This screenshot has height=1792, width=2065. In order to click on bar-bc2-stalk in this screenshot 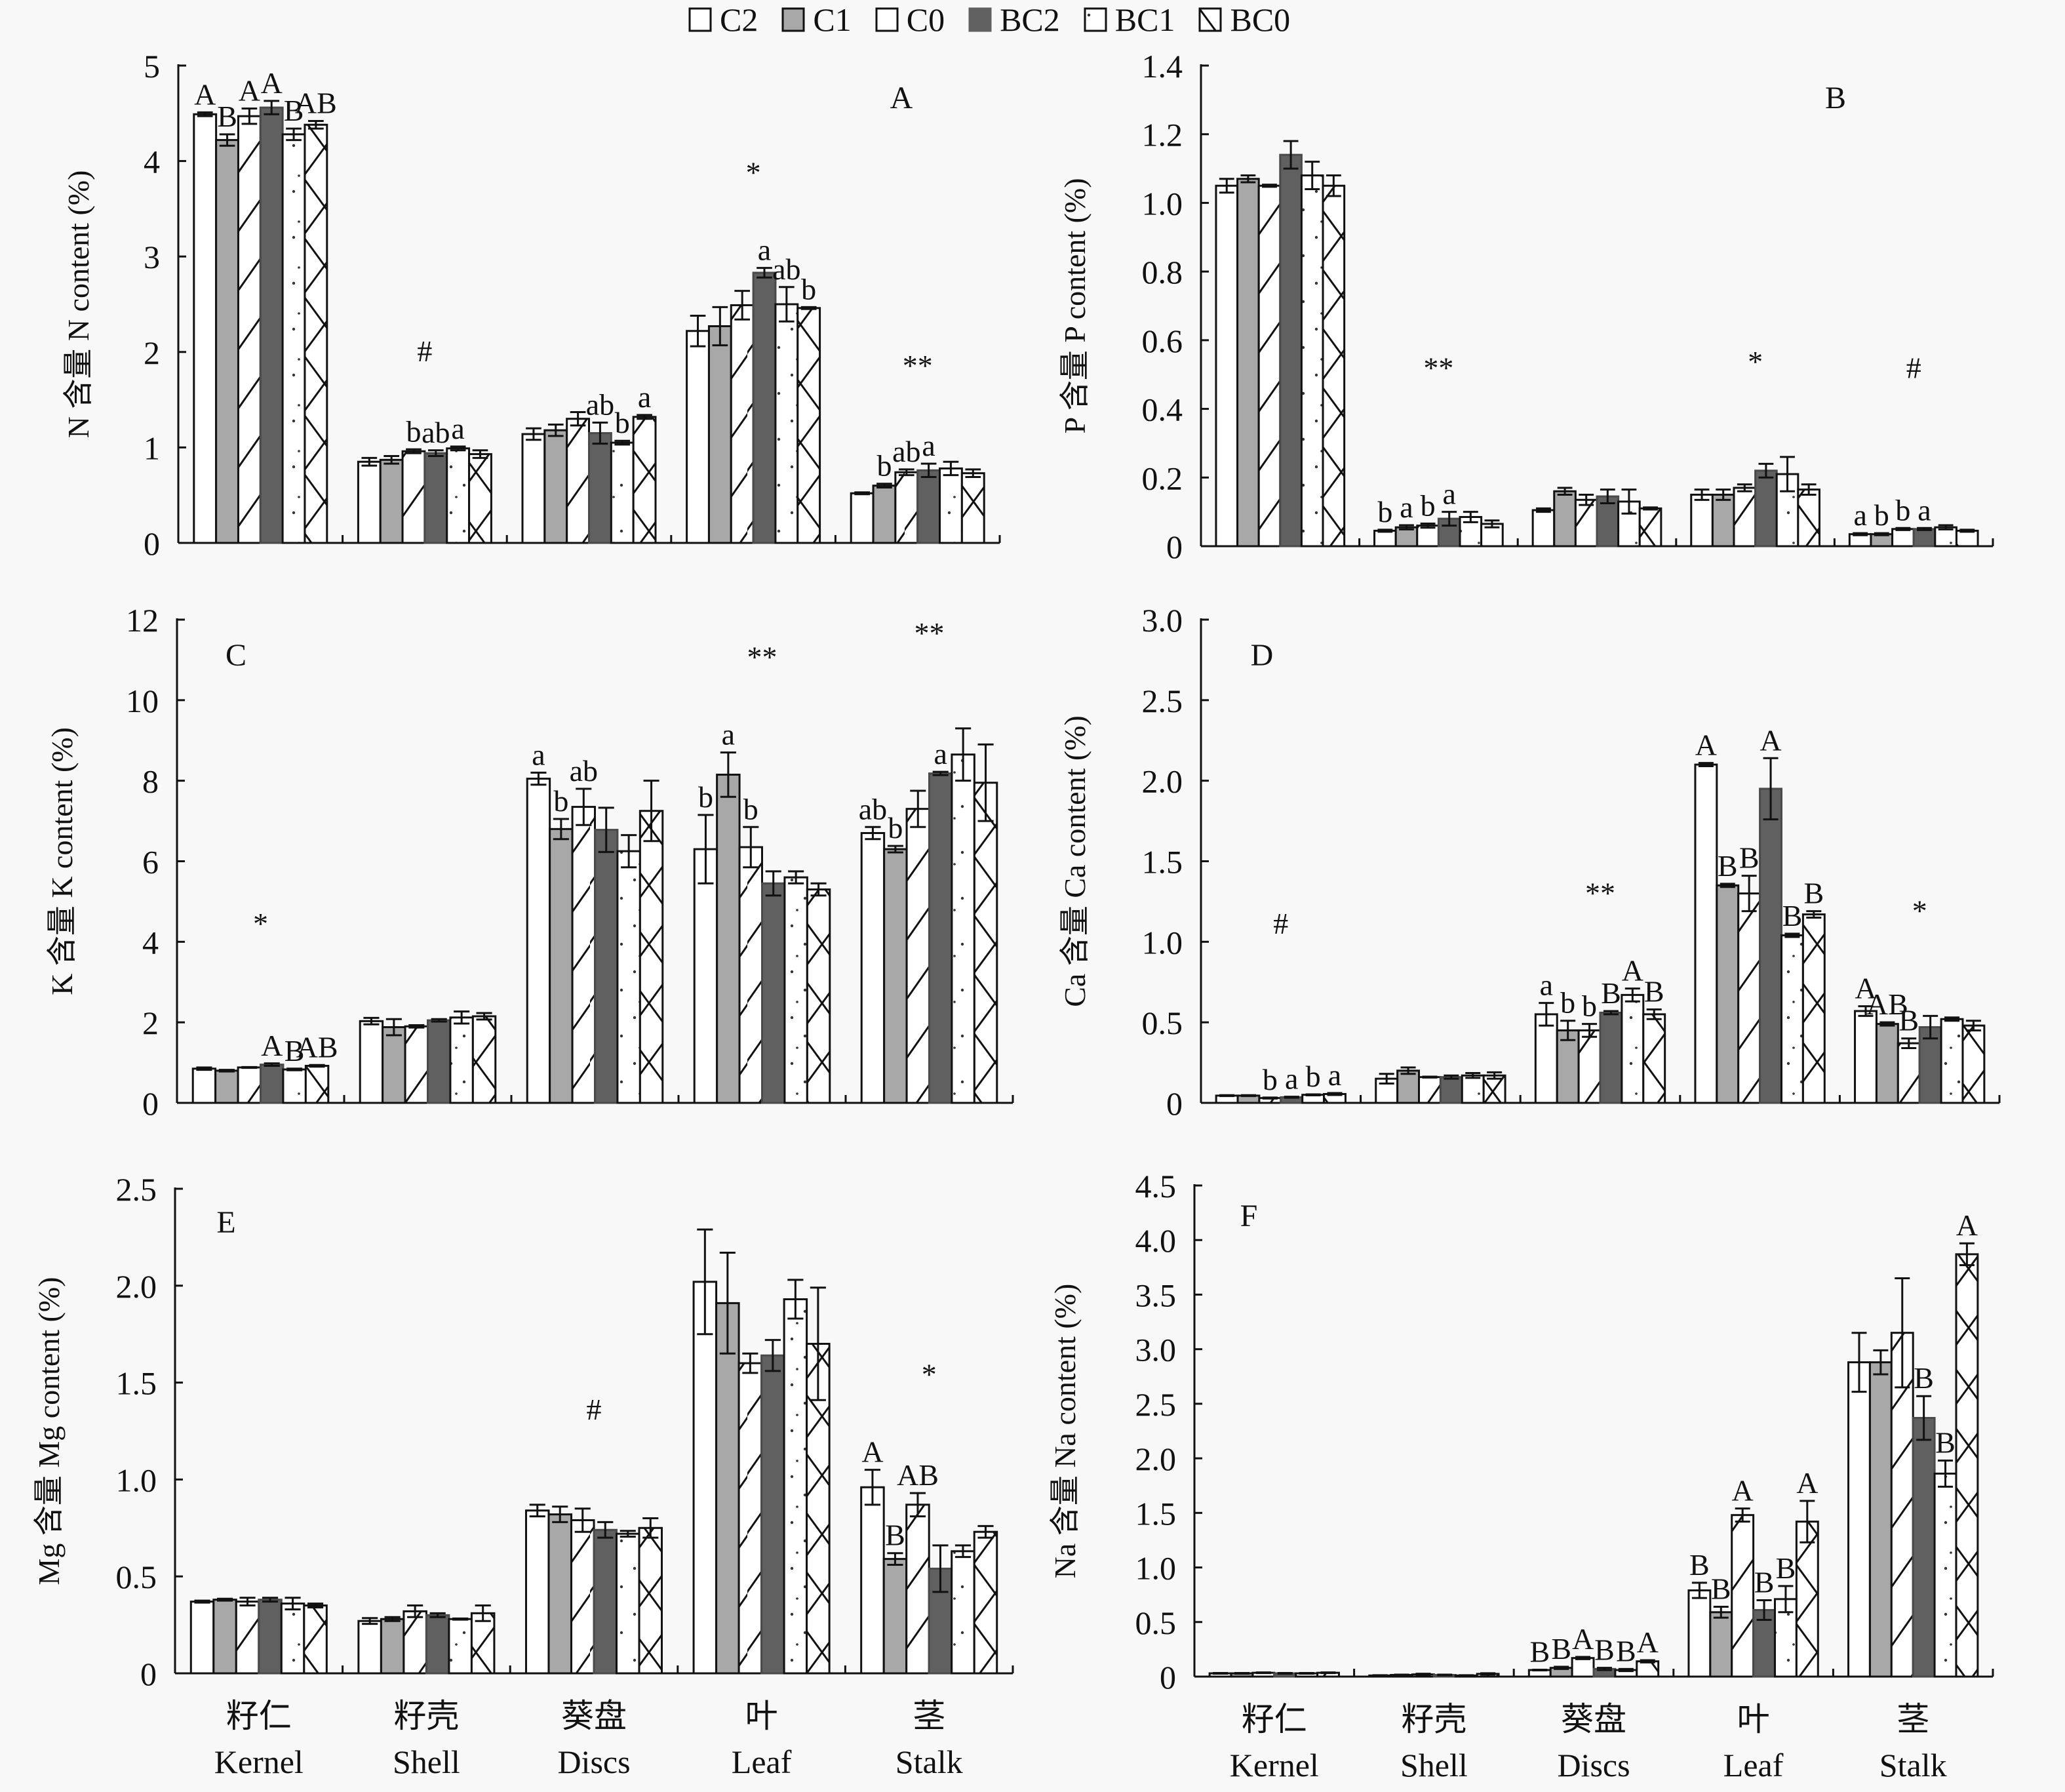, I will do `click(1924, 538)`.